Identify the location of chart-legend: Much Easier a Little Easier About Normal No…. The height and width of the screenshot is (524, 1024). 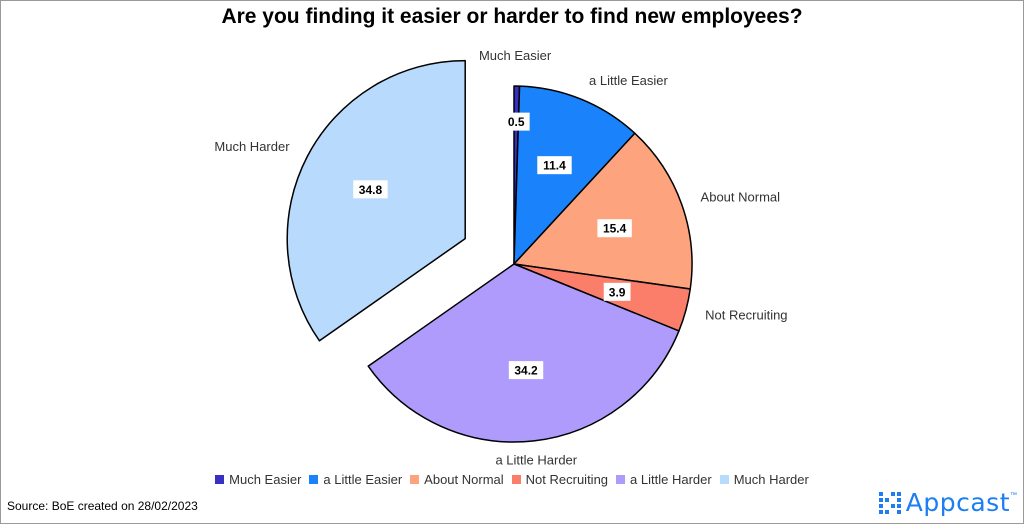
(512, 479).